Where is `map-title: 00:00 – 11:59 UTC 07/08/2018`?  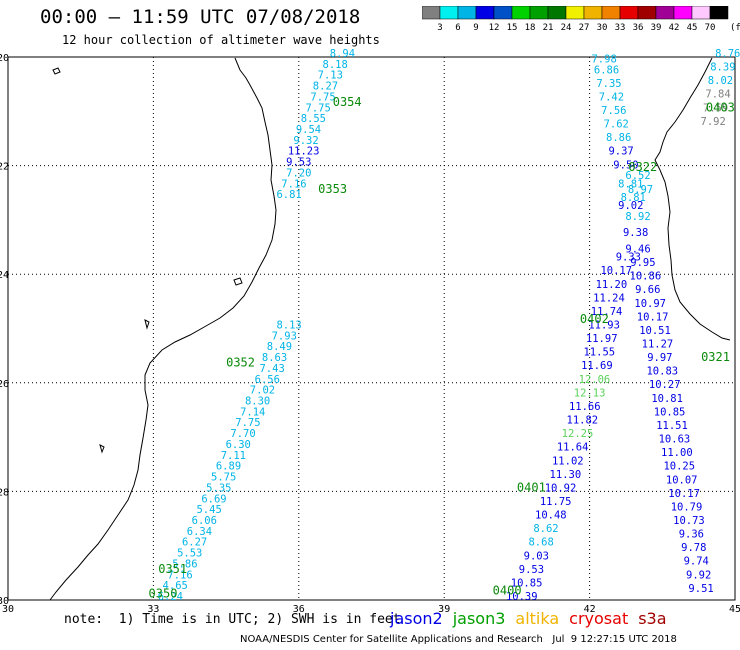 map-title: 00:00 – 11:59 UTC 07/08/2018 is located at coordinates (200, 17).